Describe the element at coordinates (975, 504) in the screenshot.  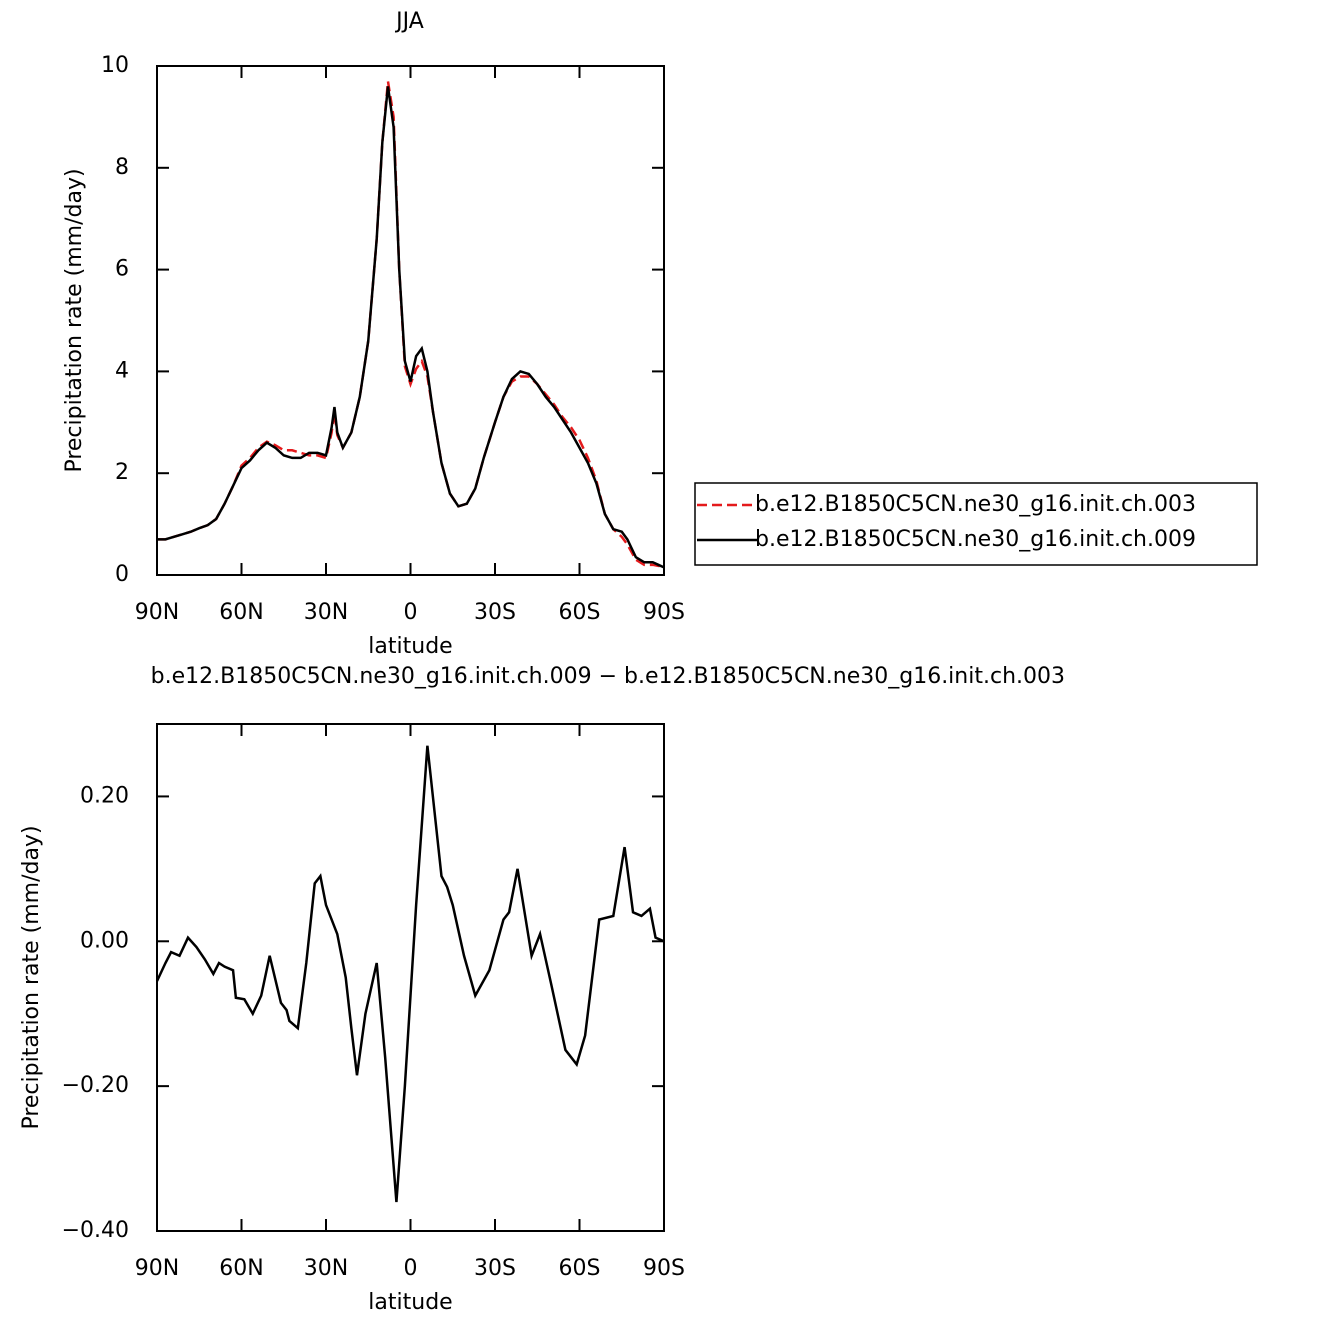
I see `legend-label: b.e12.B1850C5CN.ne30_g16.init.ch.003` at that location.